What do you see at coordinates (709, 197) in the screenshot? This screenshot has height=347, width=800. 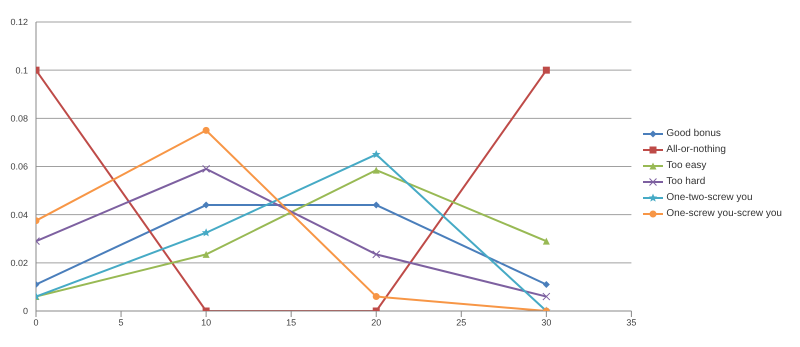 I see `legend-label: One-two-screw you` at bounding box center [709, 197].